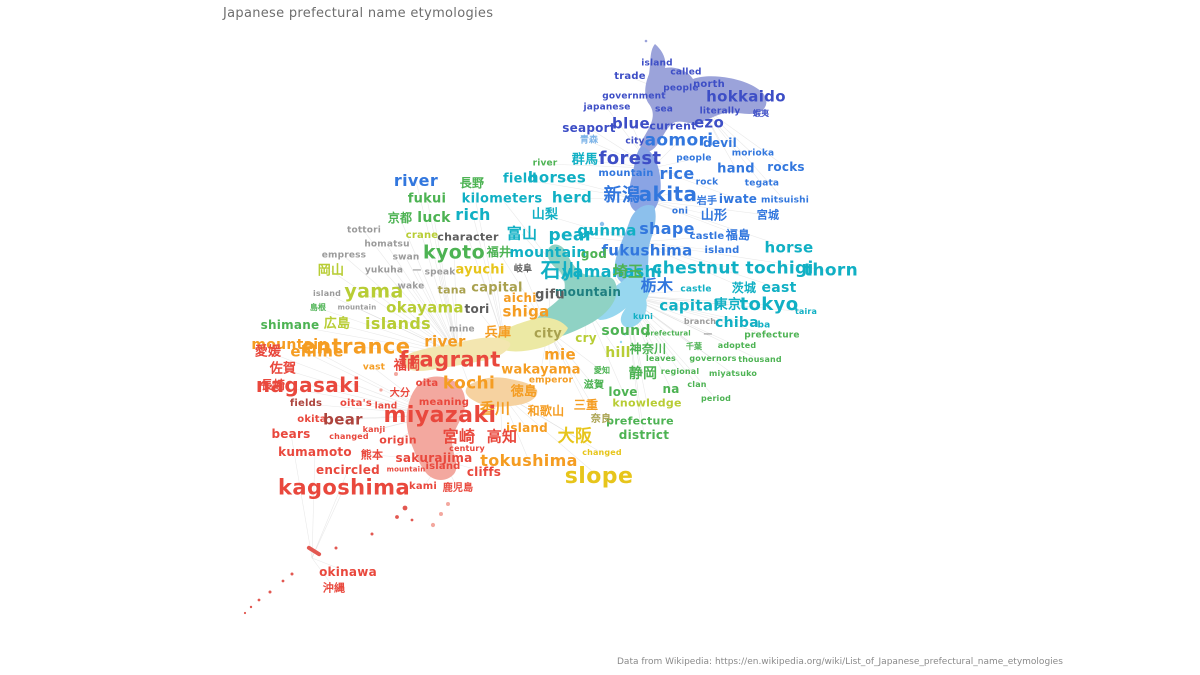  I want to click on word: fields, so click(306, 403).